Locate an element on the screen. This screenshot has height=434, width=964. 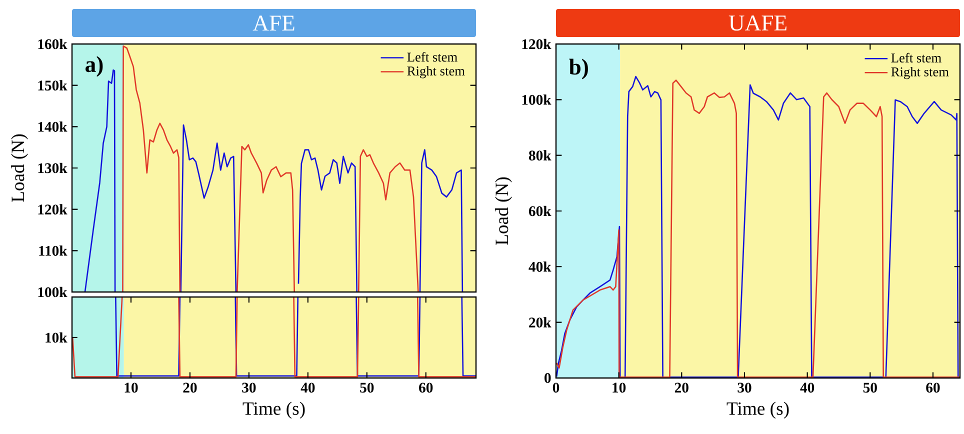
y-tick-label: 20k is located at coordinates (540, 322).